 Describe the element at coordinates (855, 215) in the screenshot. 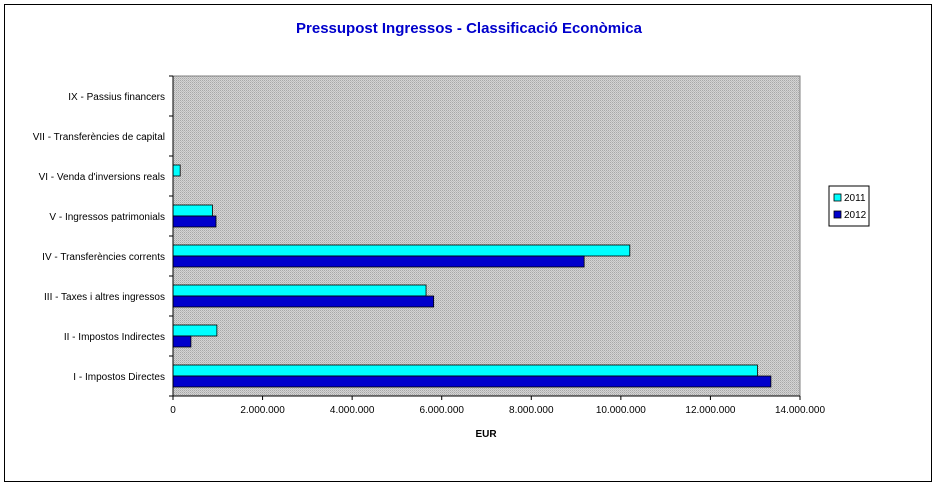

I see `legend-label-2012: 2012` at that location.